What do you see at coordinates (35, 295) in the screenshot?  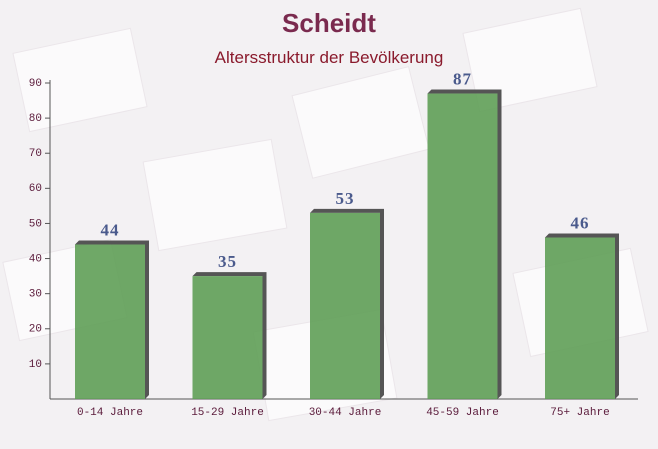 I see `y-tick-label: 30` at bounding box center [35, 295].